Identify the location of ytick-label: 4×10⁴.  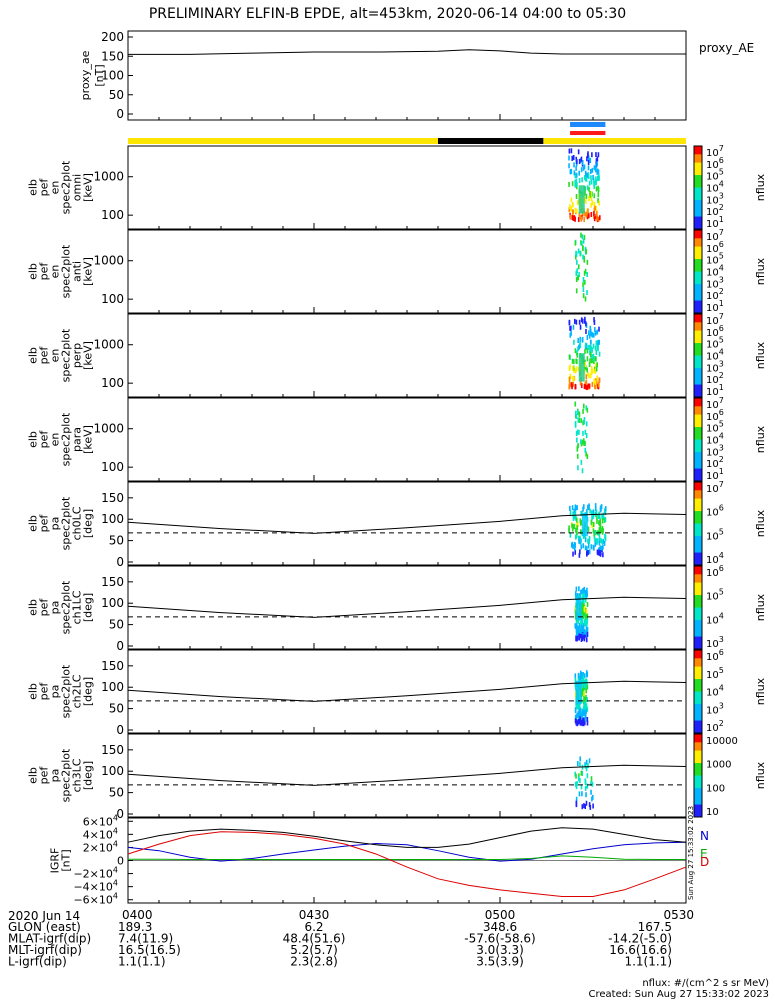
(100, 833).